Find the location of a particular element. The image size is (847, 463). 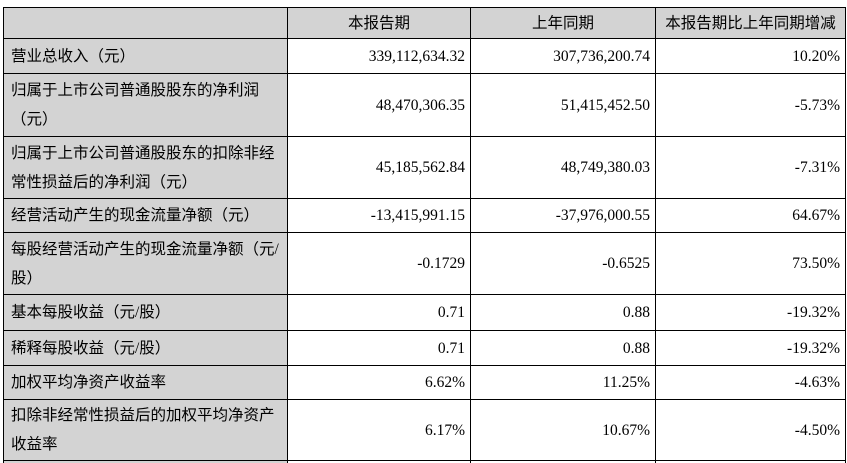

metric-label: 营业总收入（元） is located at coordinates (145, 56).